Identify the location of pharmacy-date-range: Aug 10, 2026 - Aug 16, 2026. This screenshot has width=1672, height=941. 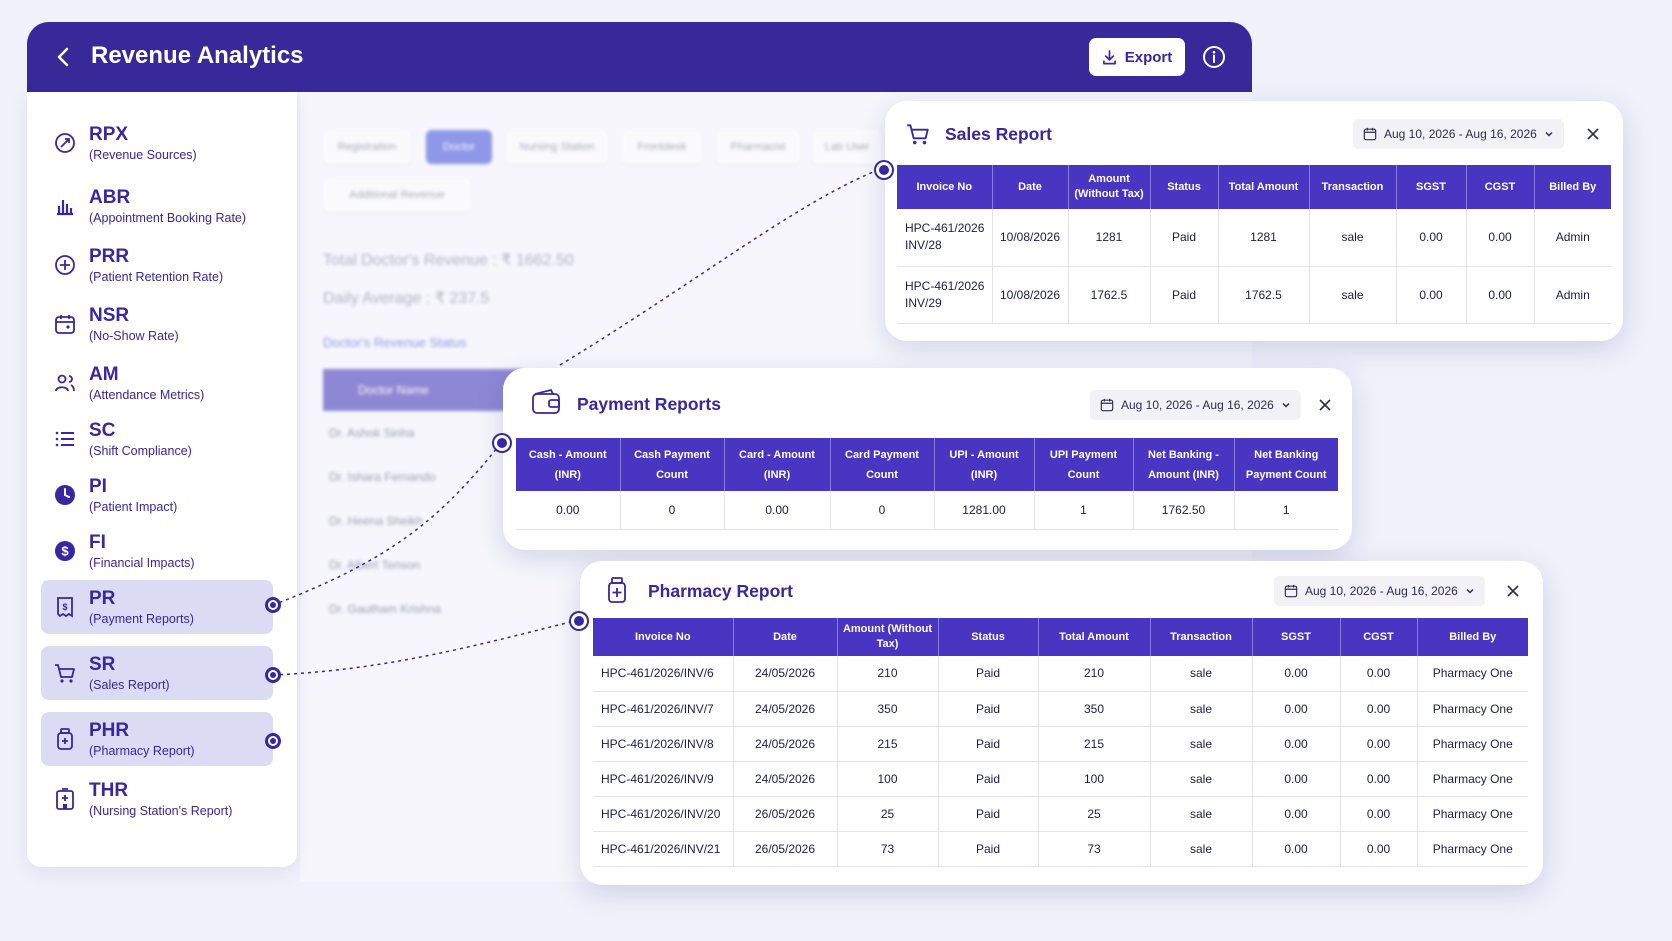
(1381, 591).